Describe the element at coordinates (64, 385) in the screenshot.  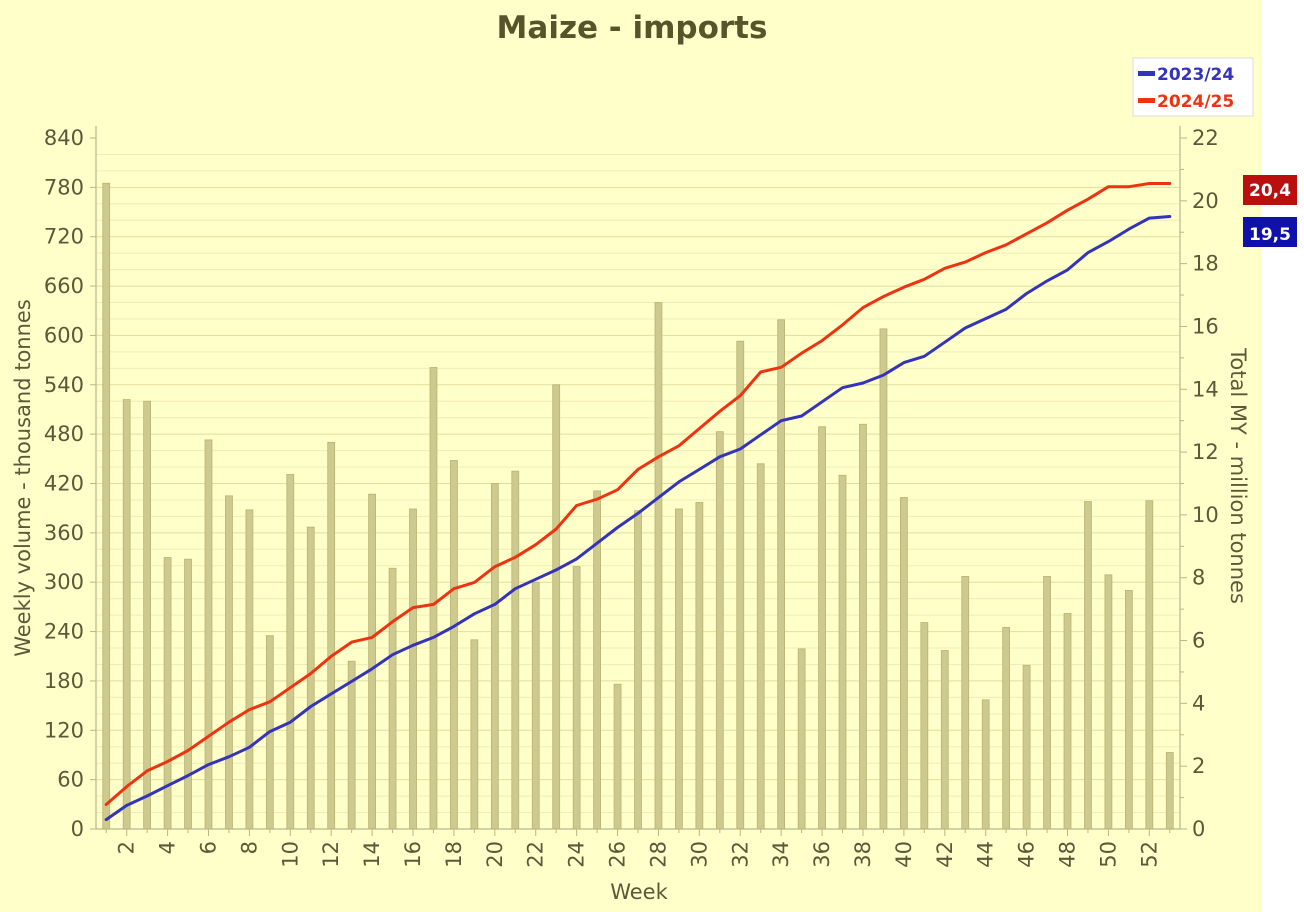
I see `left-tick-label: 540` at that location.